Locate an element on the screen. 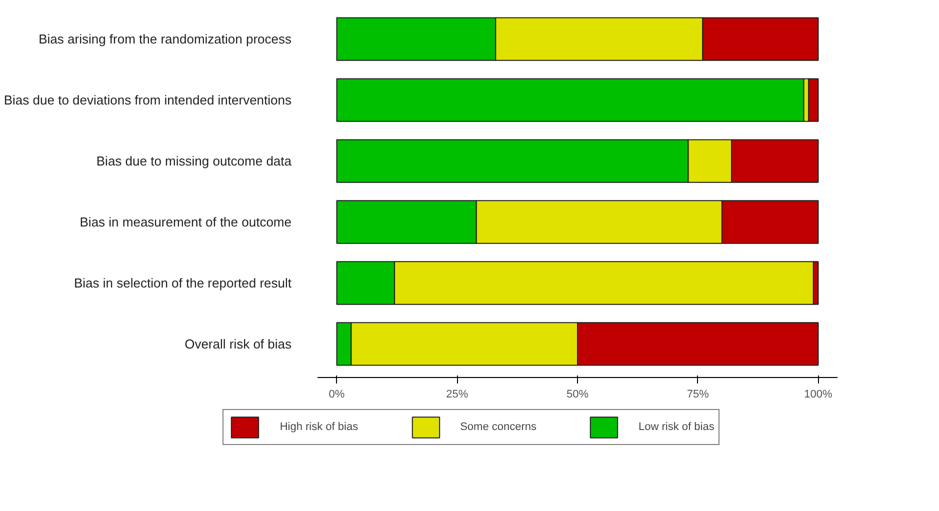 The height and width of the screenshot is (511, 939). x-tick-label: 75% is located at coordinates (698, 394).